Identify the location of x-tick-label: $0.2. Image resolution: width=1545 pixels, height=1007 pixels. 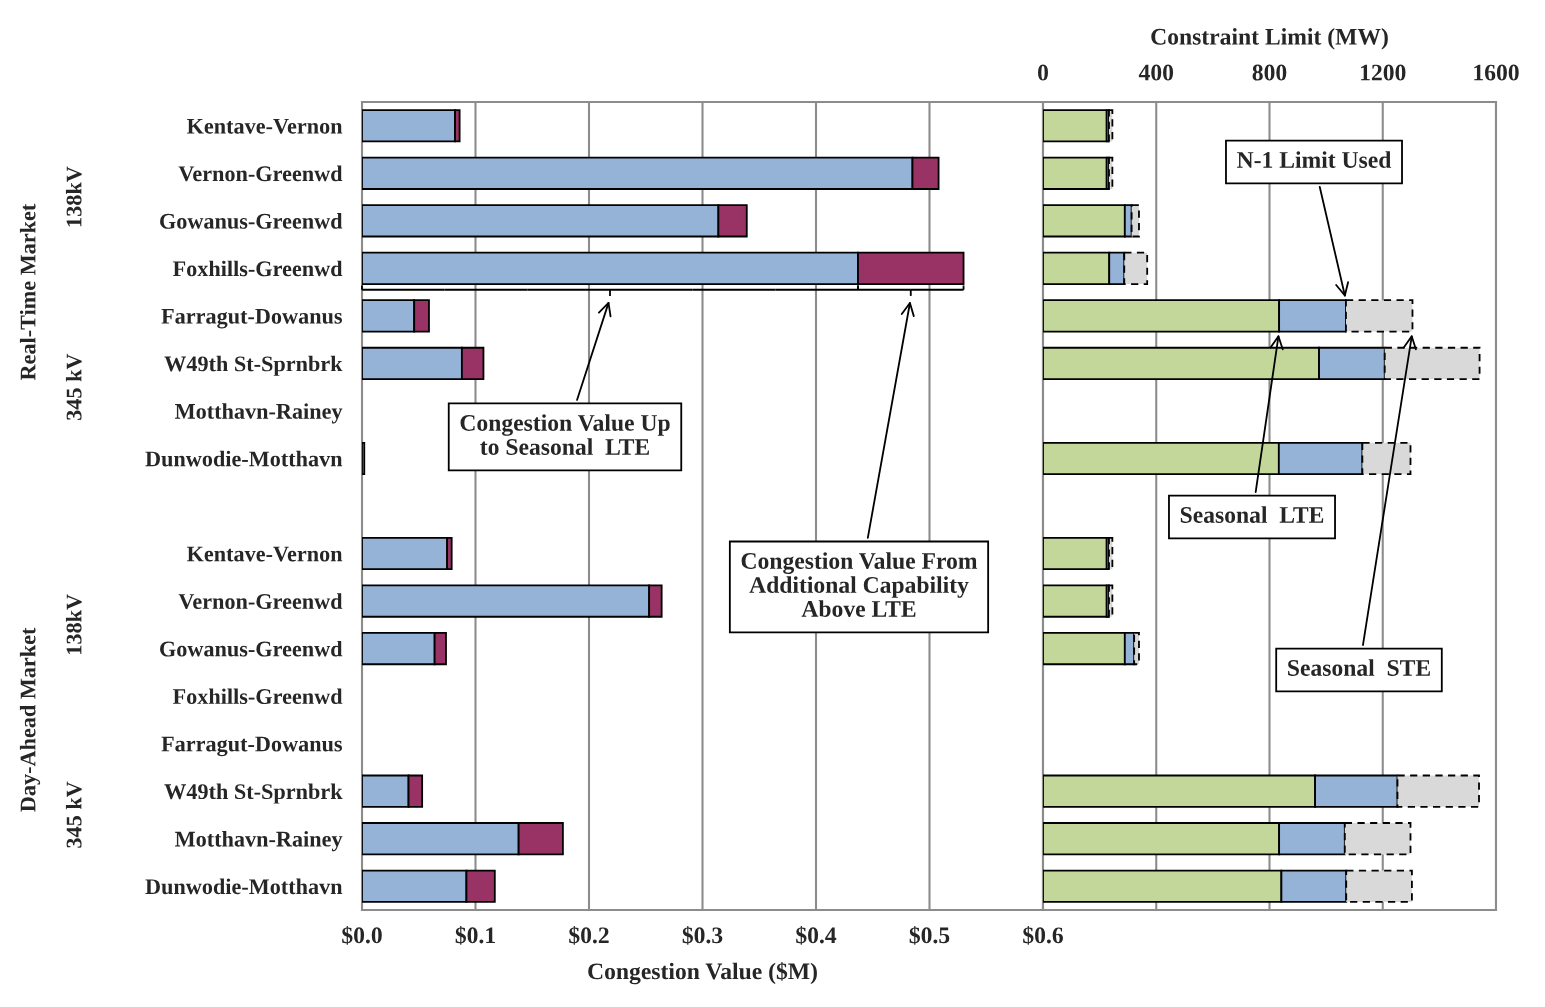
(589, 935).